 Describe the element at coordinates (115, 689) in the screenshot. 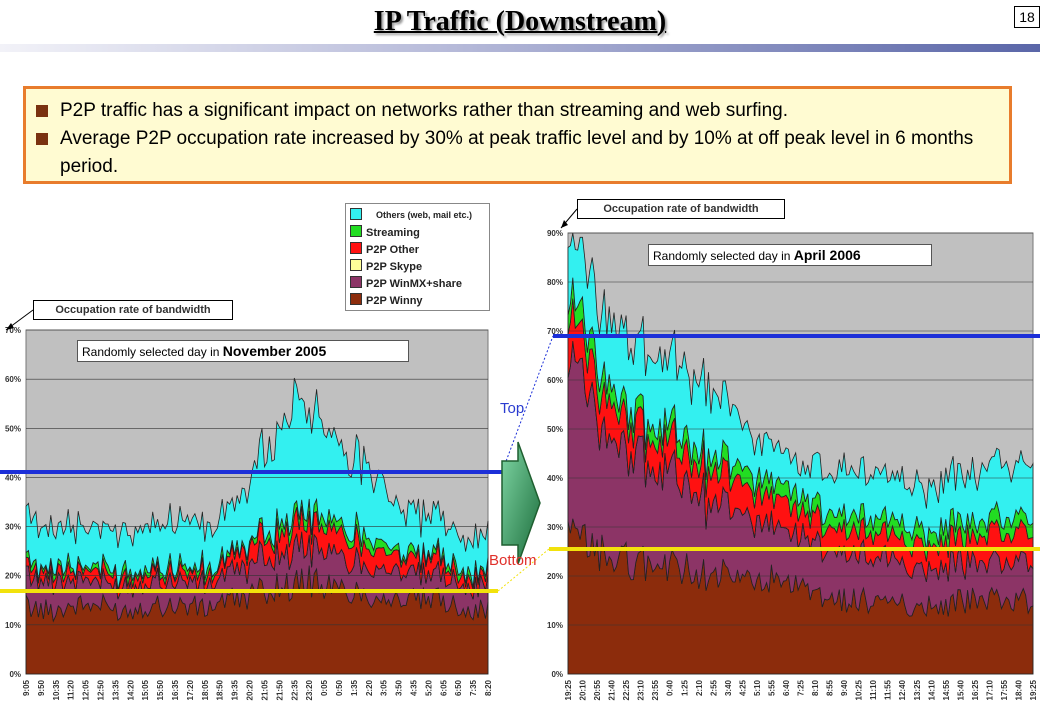

I see `x-tick-label: 13:35` at that location.